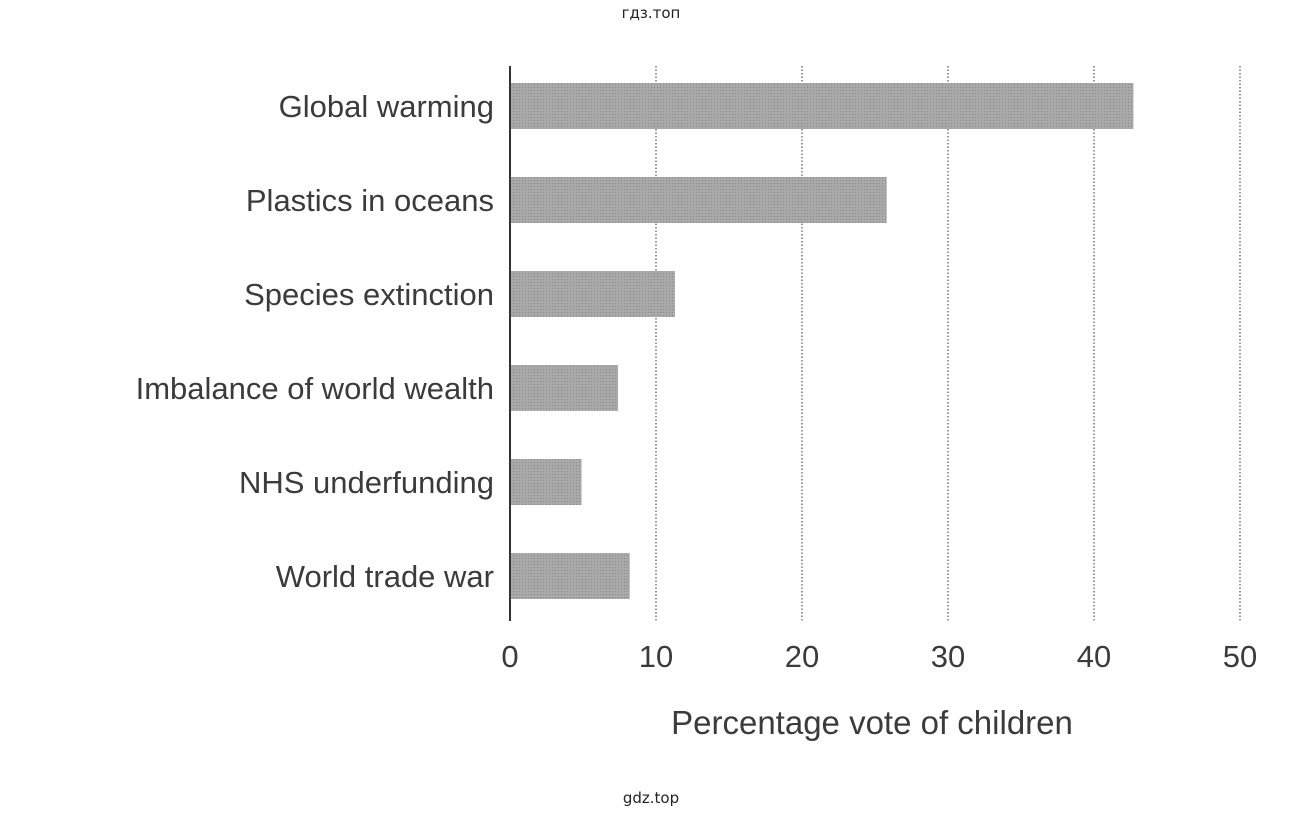 The height and width of the screenshot is (819, 1302). Describe the element at coordinates (879, 656) in the screenshot. I see `x-tick-labels: 0 10 20 30 40 50` at that location.